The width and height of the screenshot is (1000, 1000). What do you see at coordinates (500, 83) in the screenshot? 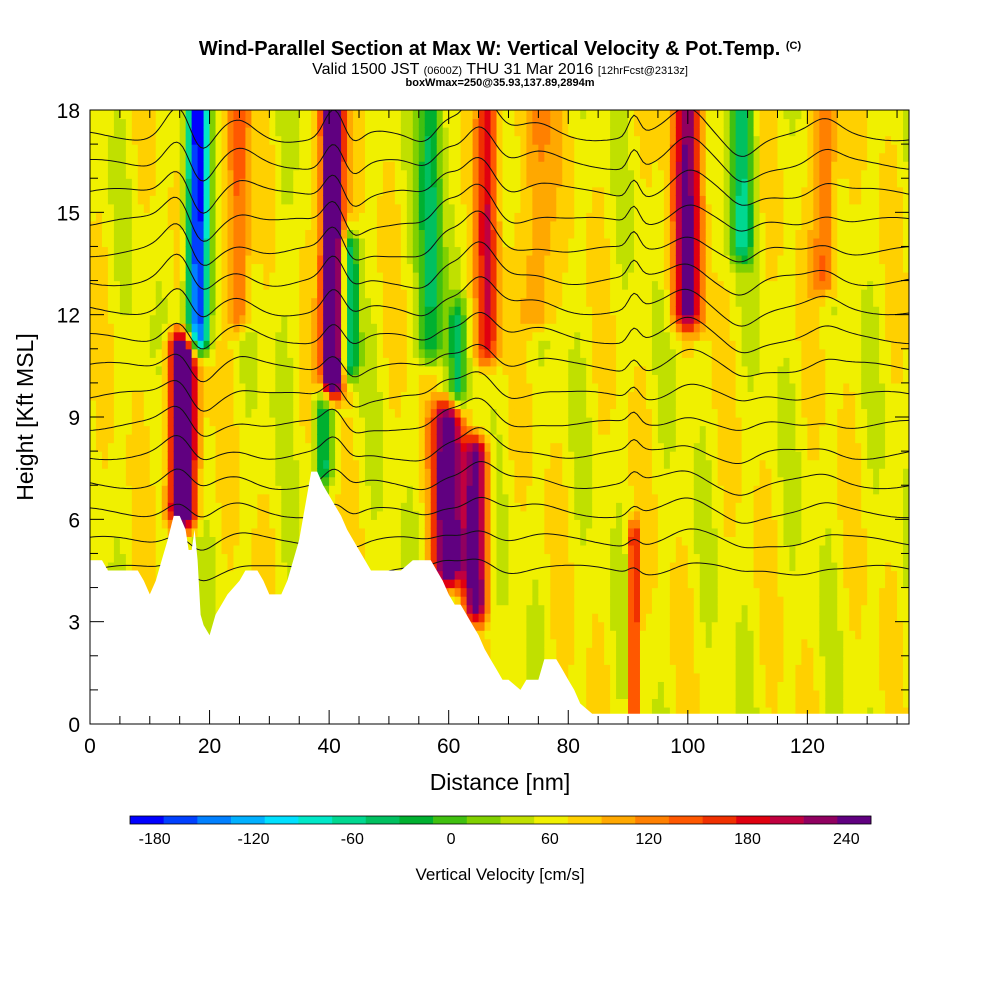
I see `box-info: boxWmax=250@35.93,137.89,2894m` at bounding box center [500, 83].